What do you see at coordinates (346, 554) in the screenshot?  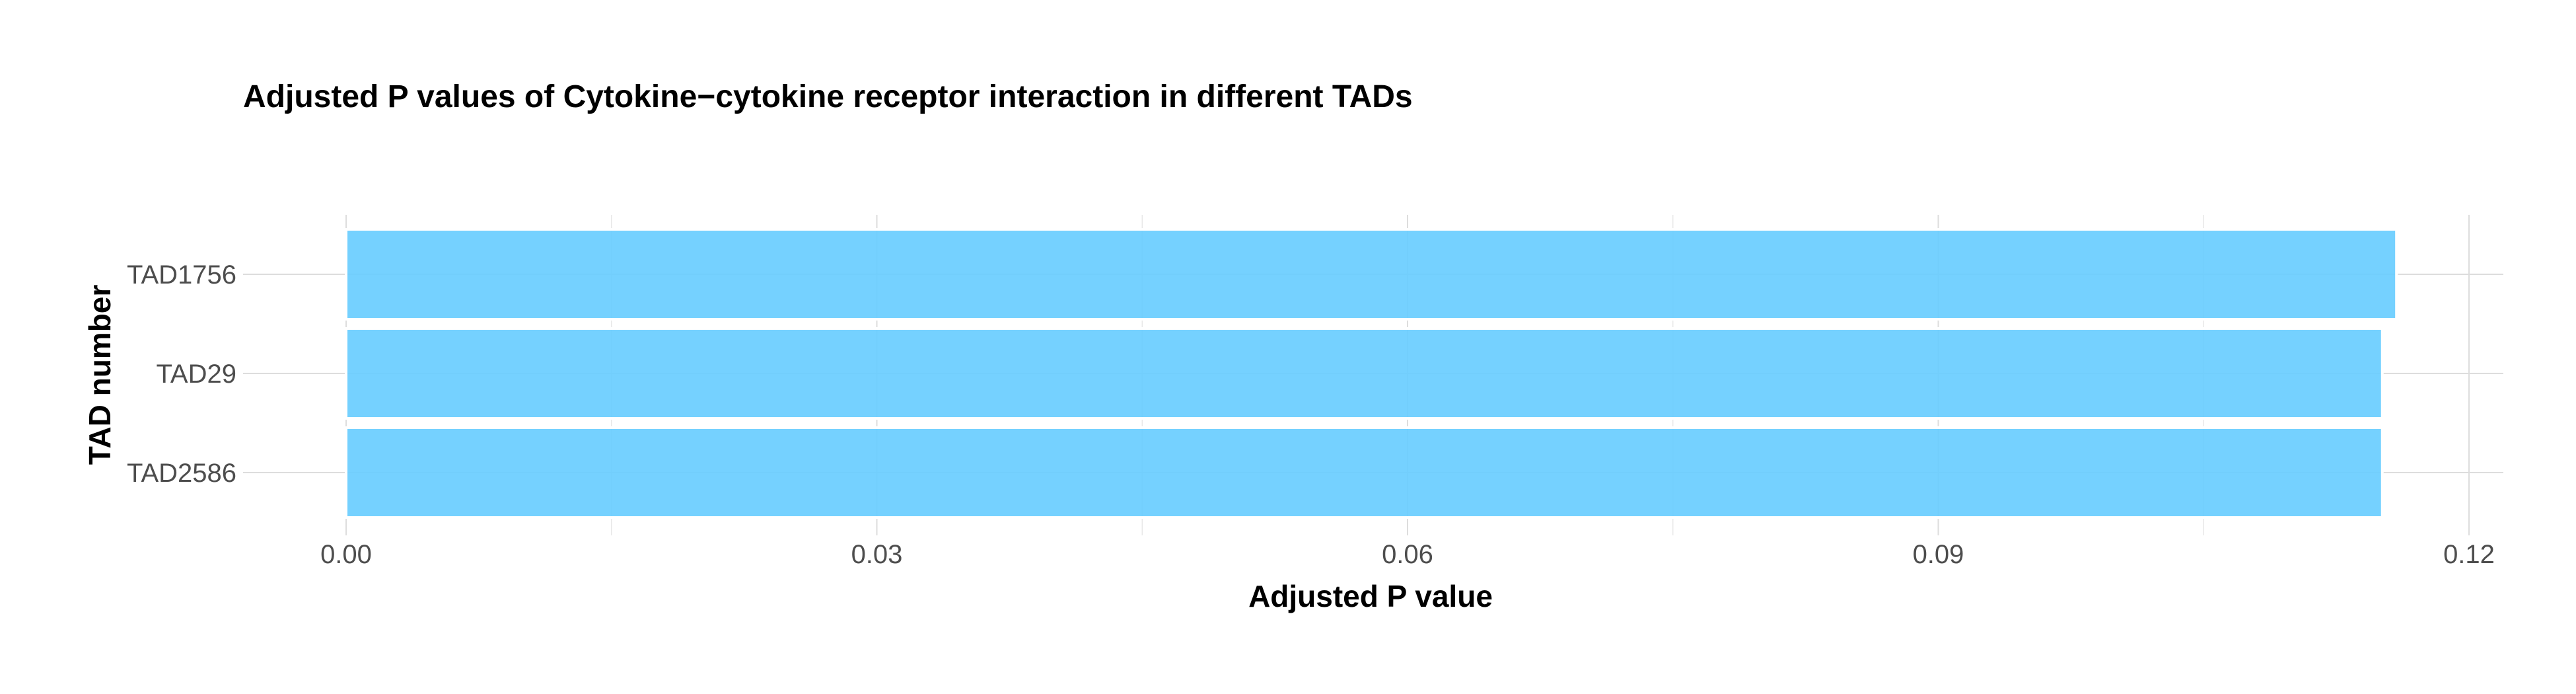 I see `x-tick-label: 0.00` at bounding box center [346, 554].